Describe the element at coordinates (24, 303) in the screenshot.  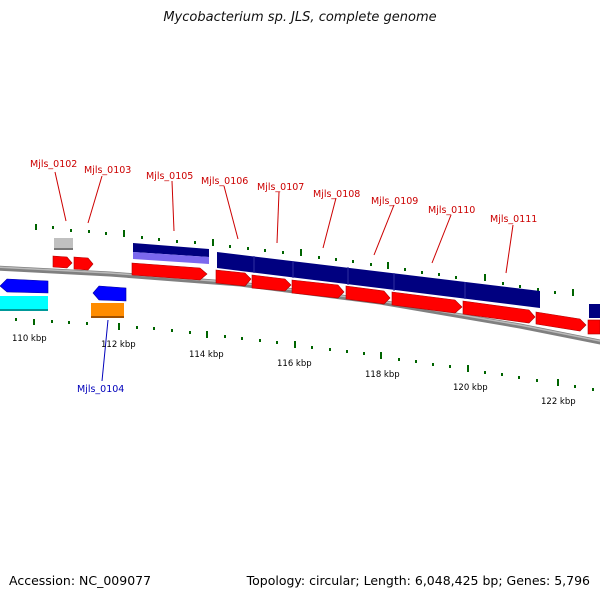
I see `cog-block-cyan` at that location.